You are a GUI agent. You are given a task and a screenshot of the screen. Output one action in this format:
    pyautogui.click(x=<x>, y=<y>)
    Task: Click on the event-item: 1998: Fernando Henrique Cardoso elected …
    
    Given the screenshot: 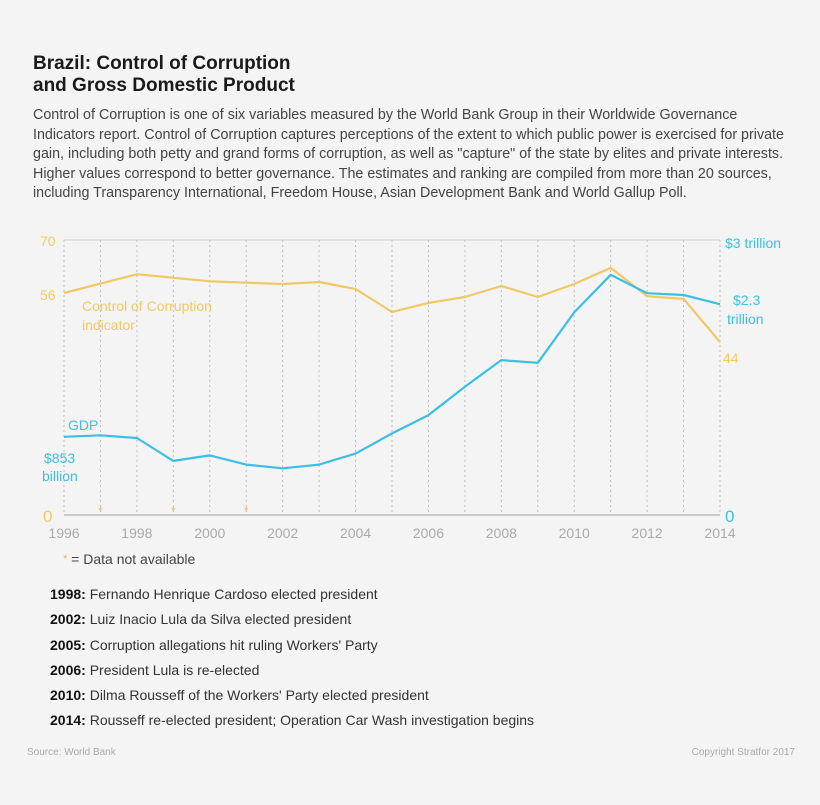 What is the action you would take?
    pyautogui.click(x=292, y=597)
    